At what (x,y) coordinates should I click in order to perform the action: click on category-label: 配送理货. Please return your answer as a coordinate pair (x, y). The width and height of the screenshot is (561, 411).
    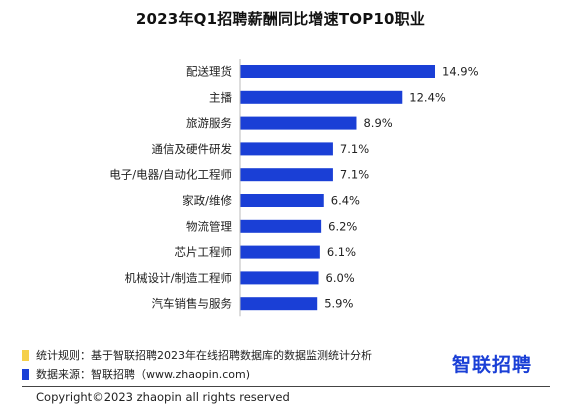
    Looking at the image, I should click on (209, 72).